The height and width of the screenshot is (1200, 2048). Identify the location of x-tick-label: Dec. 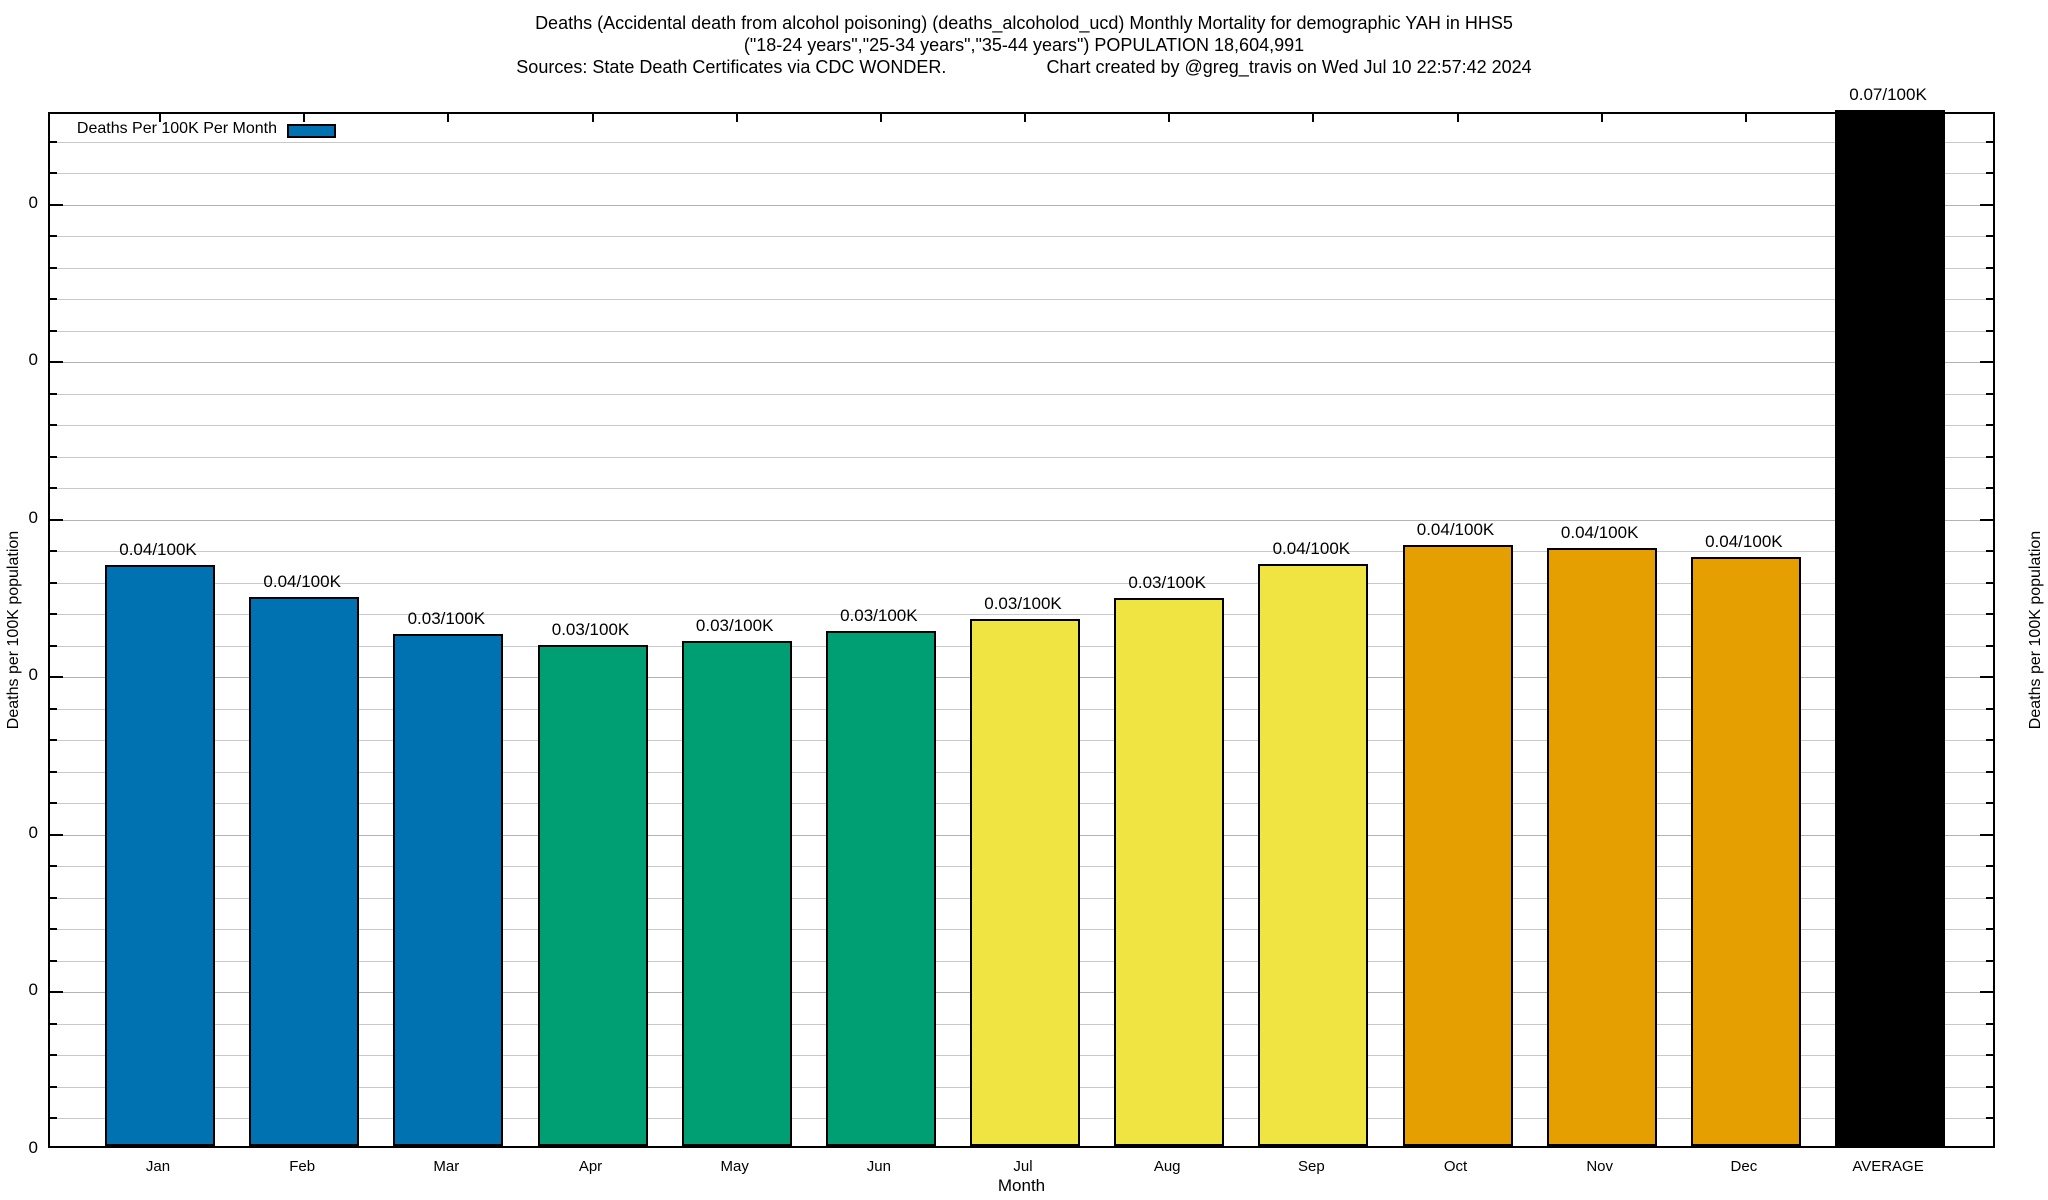
(1744, 1166).